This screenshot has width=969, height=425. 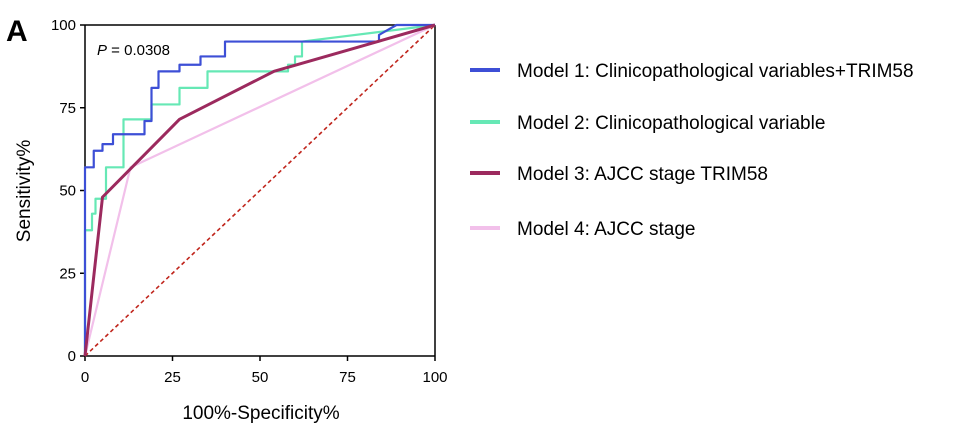 What do you see at coordinates (17, 31) in the screenshot?
I see `panel-label: A` at bounding box center [17, 31].